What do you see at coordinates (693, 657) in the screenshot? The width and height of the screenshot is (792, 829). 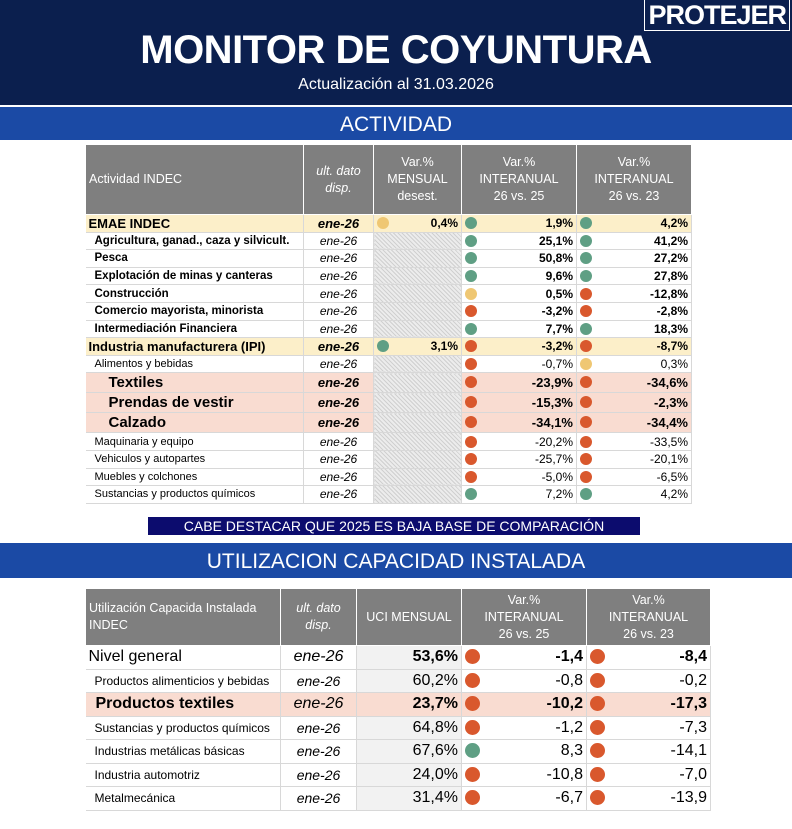 I see `value: -8,4` at bounding box center [693, 657].